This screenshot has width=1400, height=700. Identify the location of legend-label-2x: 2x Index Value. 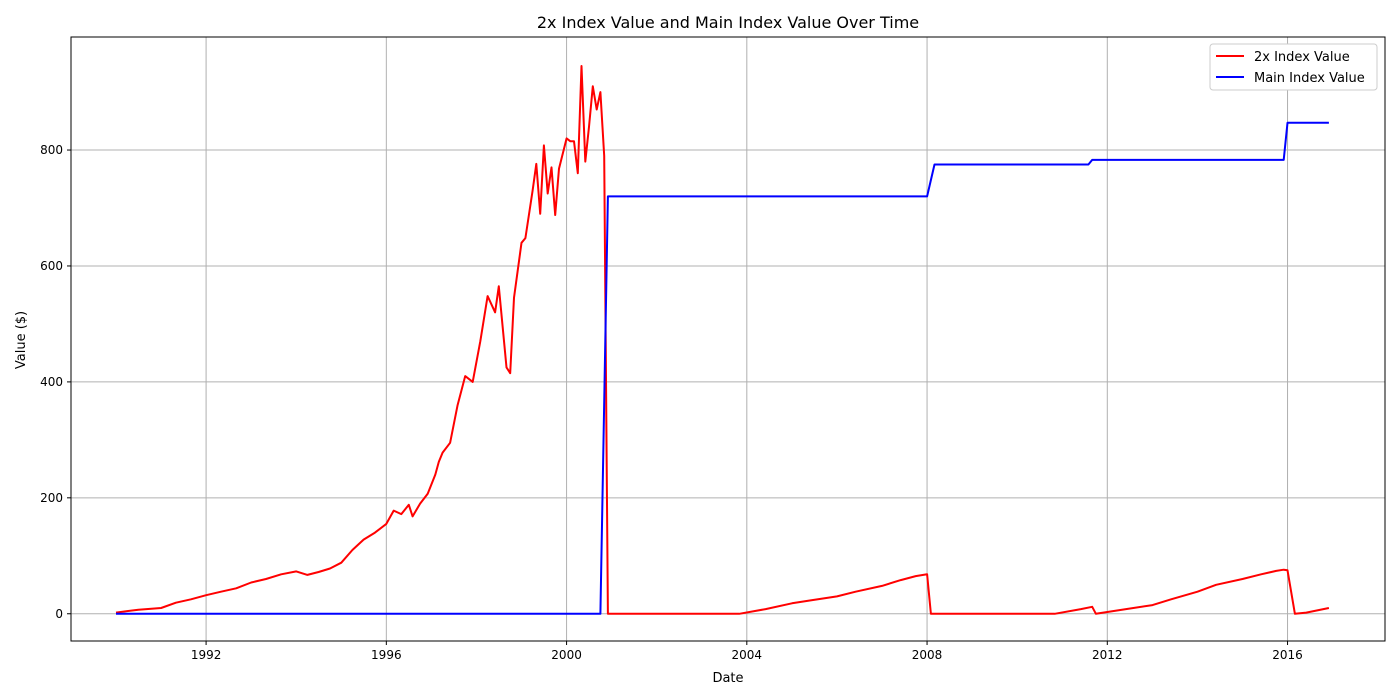
(1302, 57).